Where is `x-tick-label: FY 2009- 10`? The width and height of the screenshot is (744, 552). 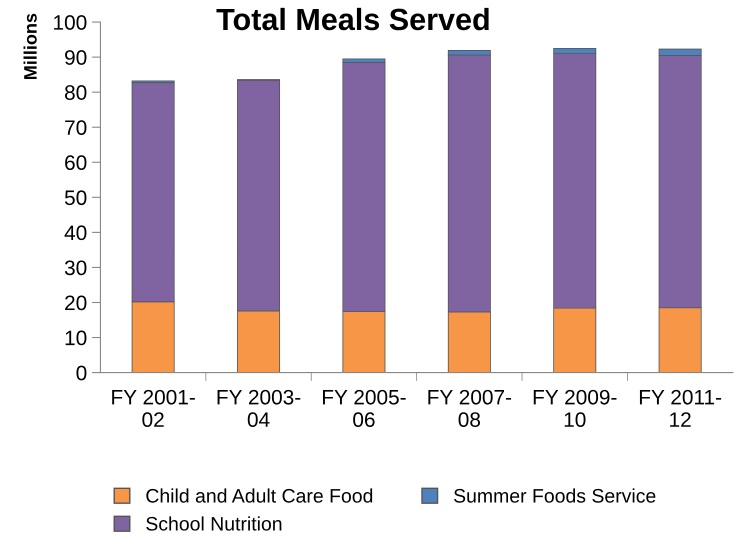 x-tick-label: FY 2009- 10 is located at coordinates (575, 409).